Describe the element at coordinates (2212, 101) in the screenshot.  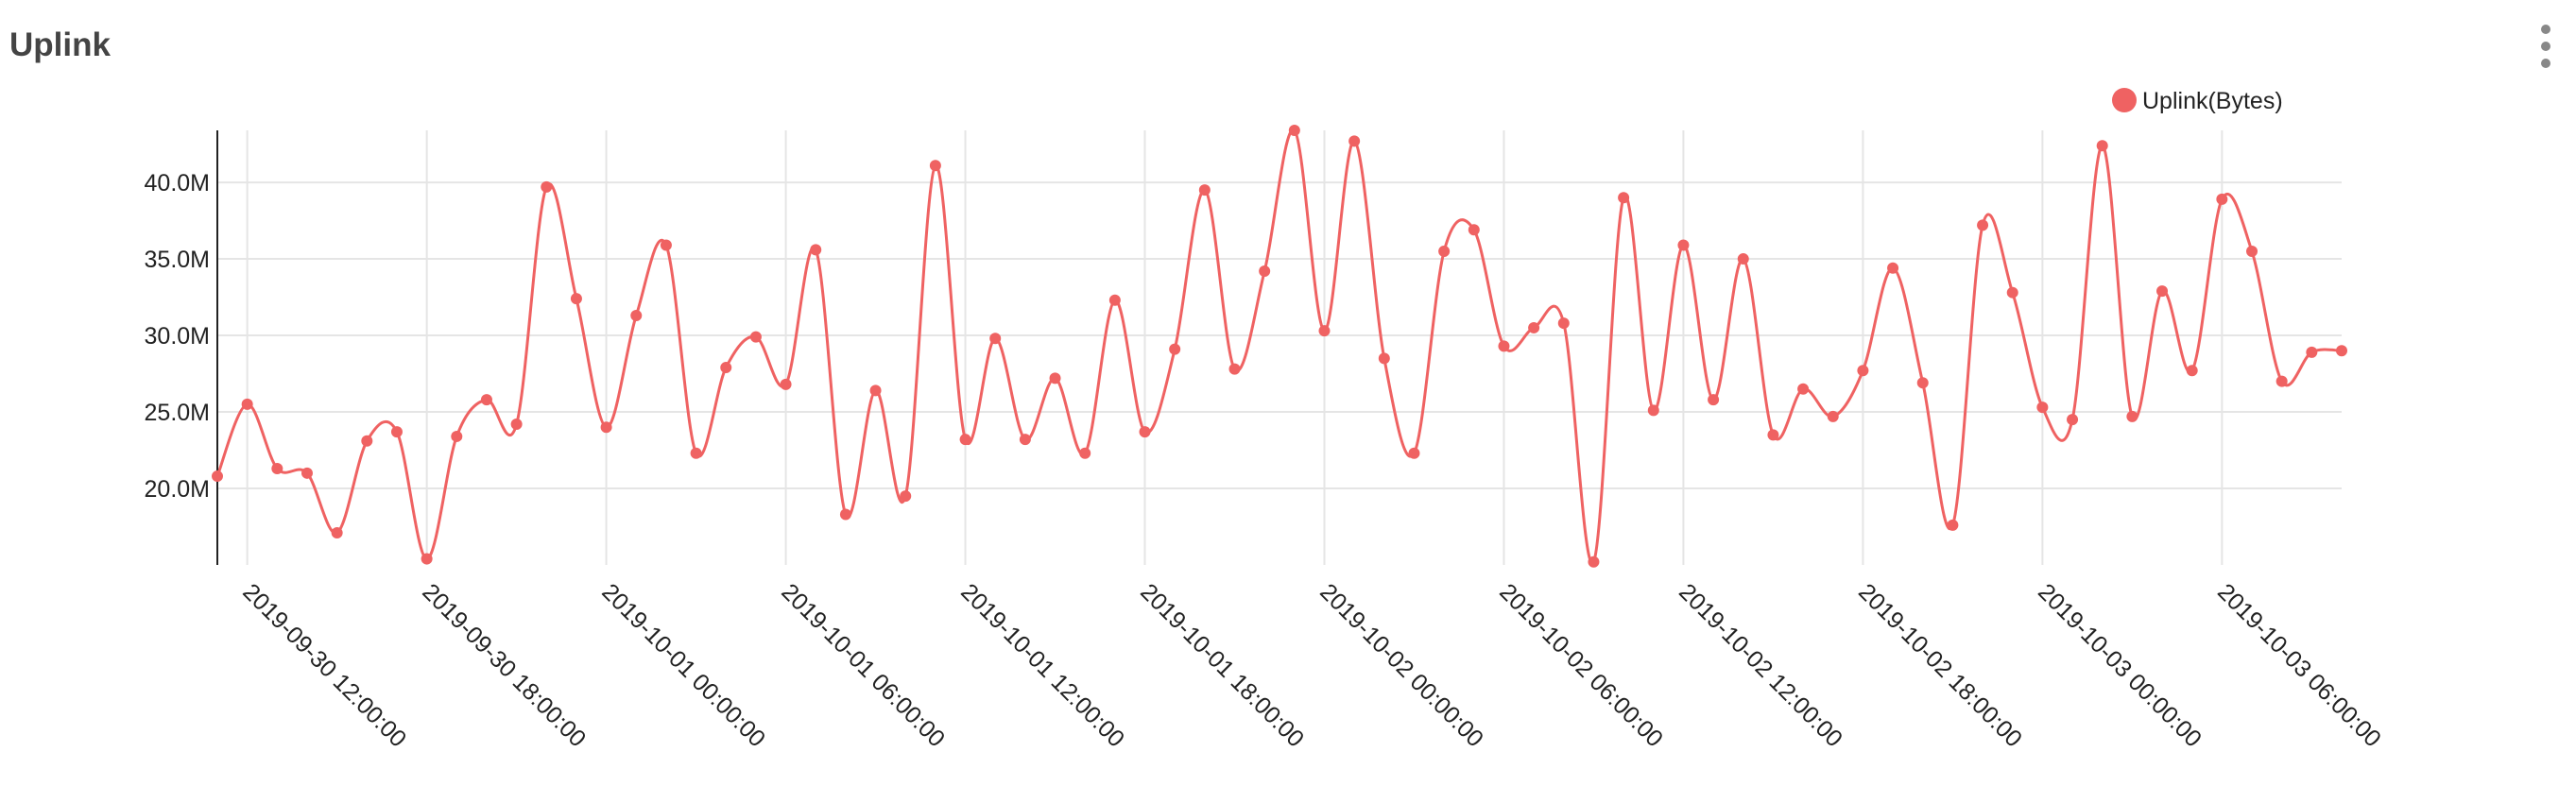
I see `legend-label: Uplink(Bytes)` at that location.